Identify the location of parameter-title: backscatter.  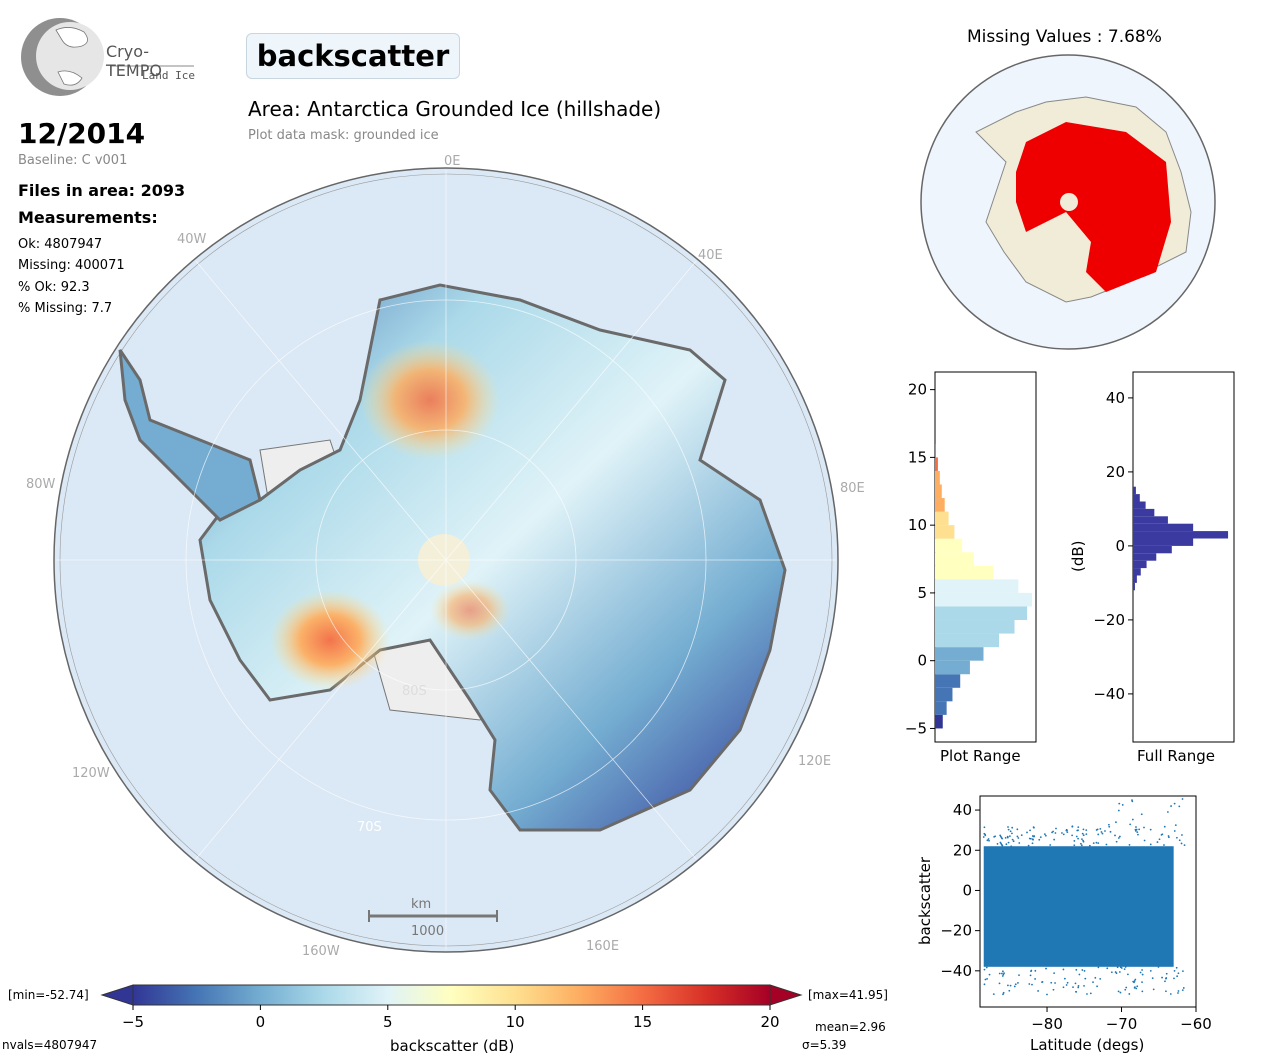
(353, 56).